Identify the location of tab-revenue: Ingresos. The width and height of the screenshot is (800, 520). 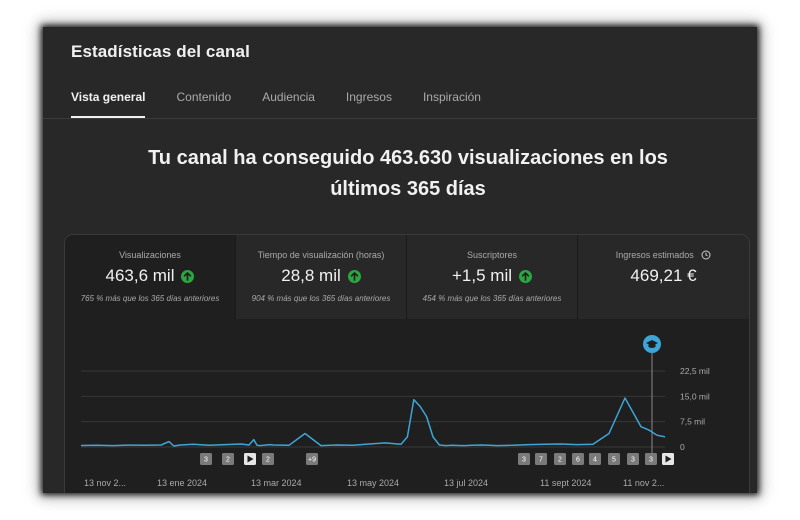
(368, 97).